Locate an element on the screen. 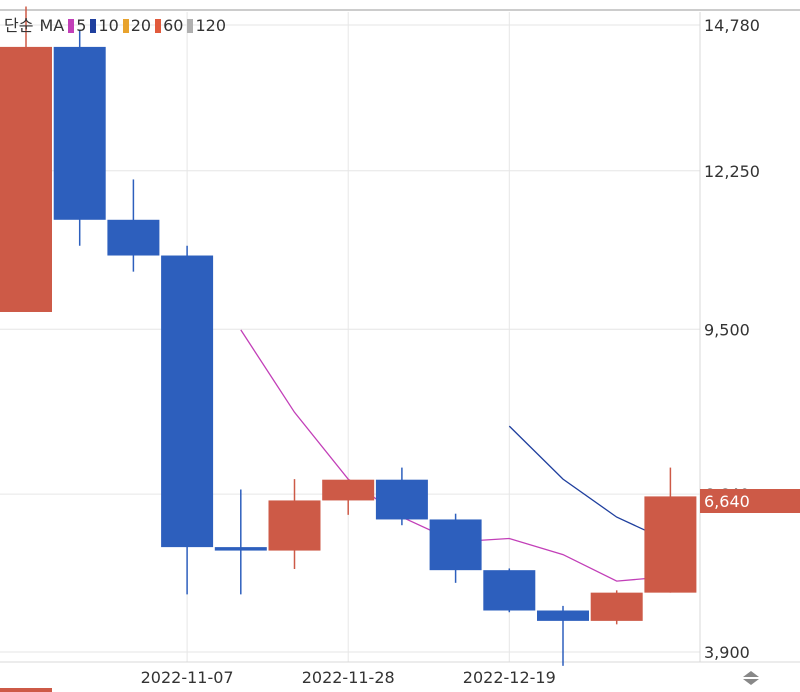 The width and height of the screenshot is (800, 692). legend-ma120-label: 120 is located at coordinates (211, 25).